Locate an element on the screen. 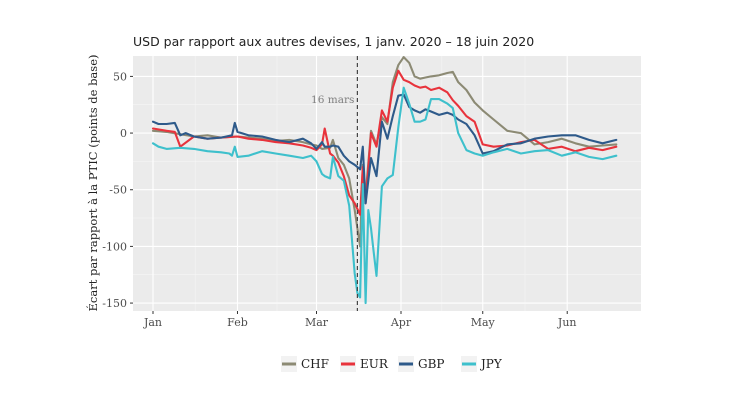  x-tick-label: May is located at coordinates (483, 322).